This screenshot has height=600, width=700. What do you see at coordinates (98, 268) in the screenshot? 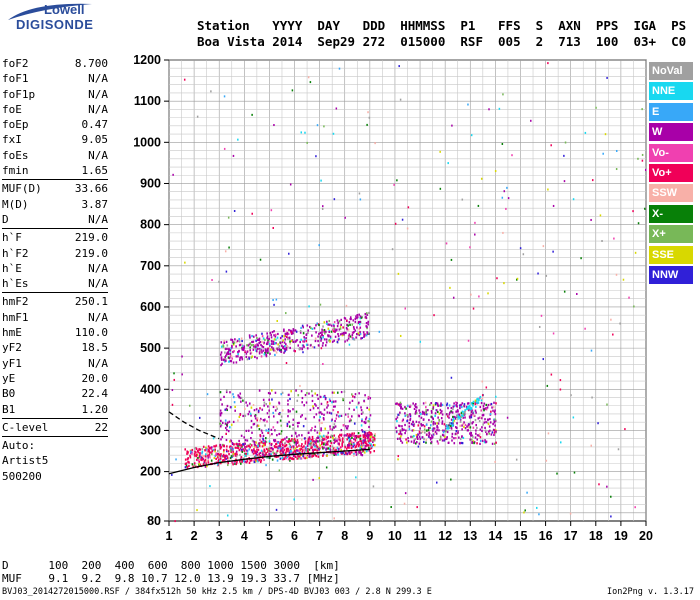
I see `param-value: N/A` at bounding box center [98, 268].